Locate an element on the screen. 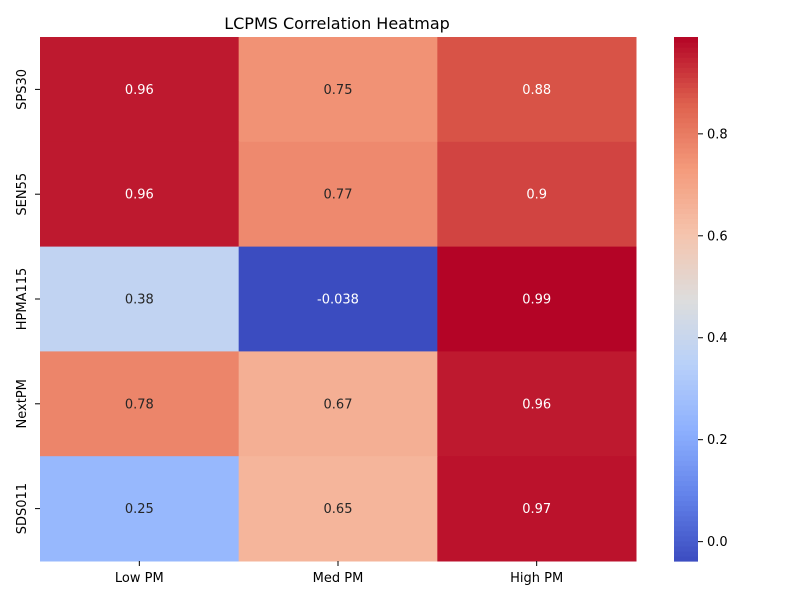 This screenshot has width=800, height=604. chart-title: LCPMS Correlation Heatmap is located at coordinates (337, 23).